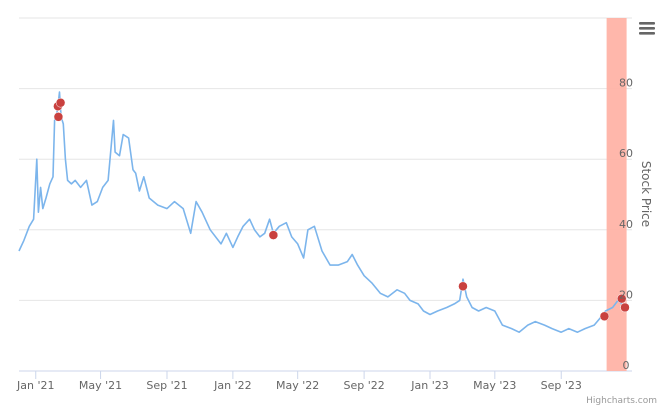 Image resolution: width=668 pixels, height=416 pixels. Describe the element at coordinates (616, 194) in the screenshot. I see `highlight-band` at that location.